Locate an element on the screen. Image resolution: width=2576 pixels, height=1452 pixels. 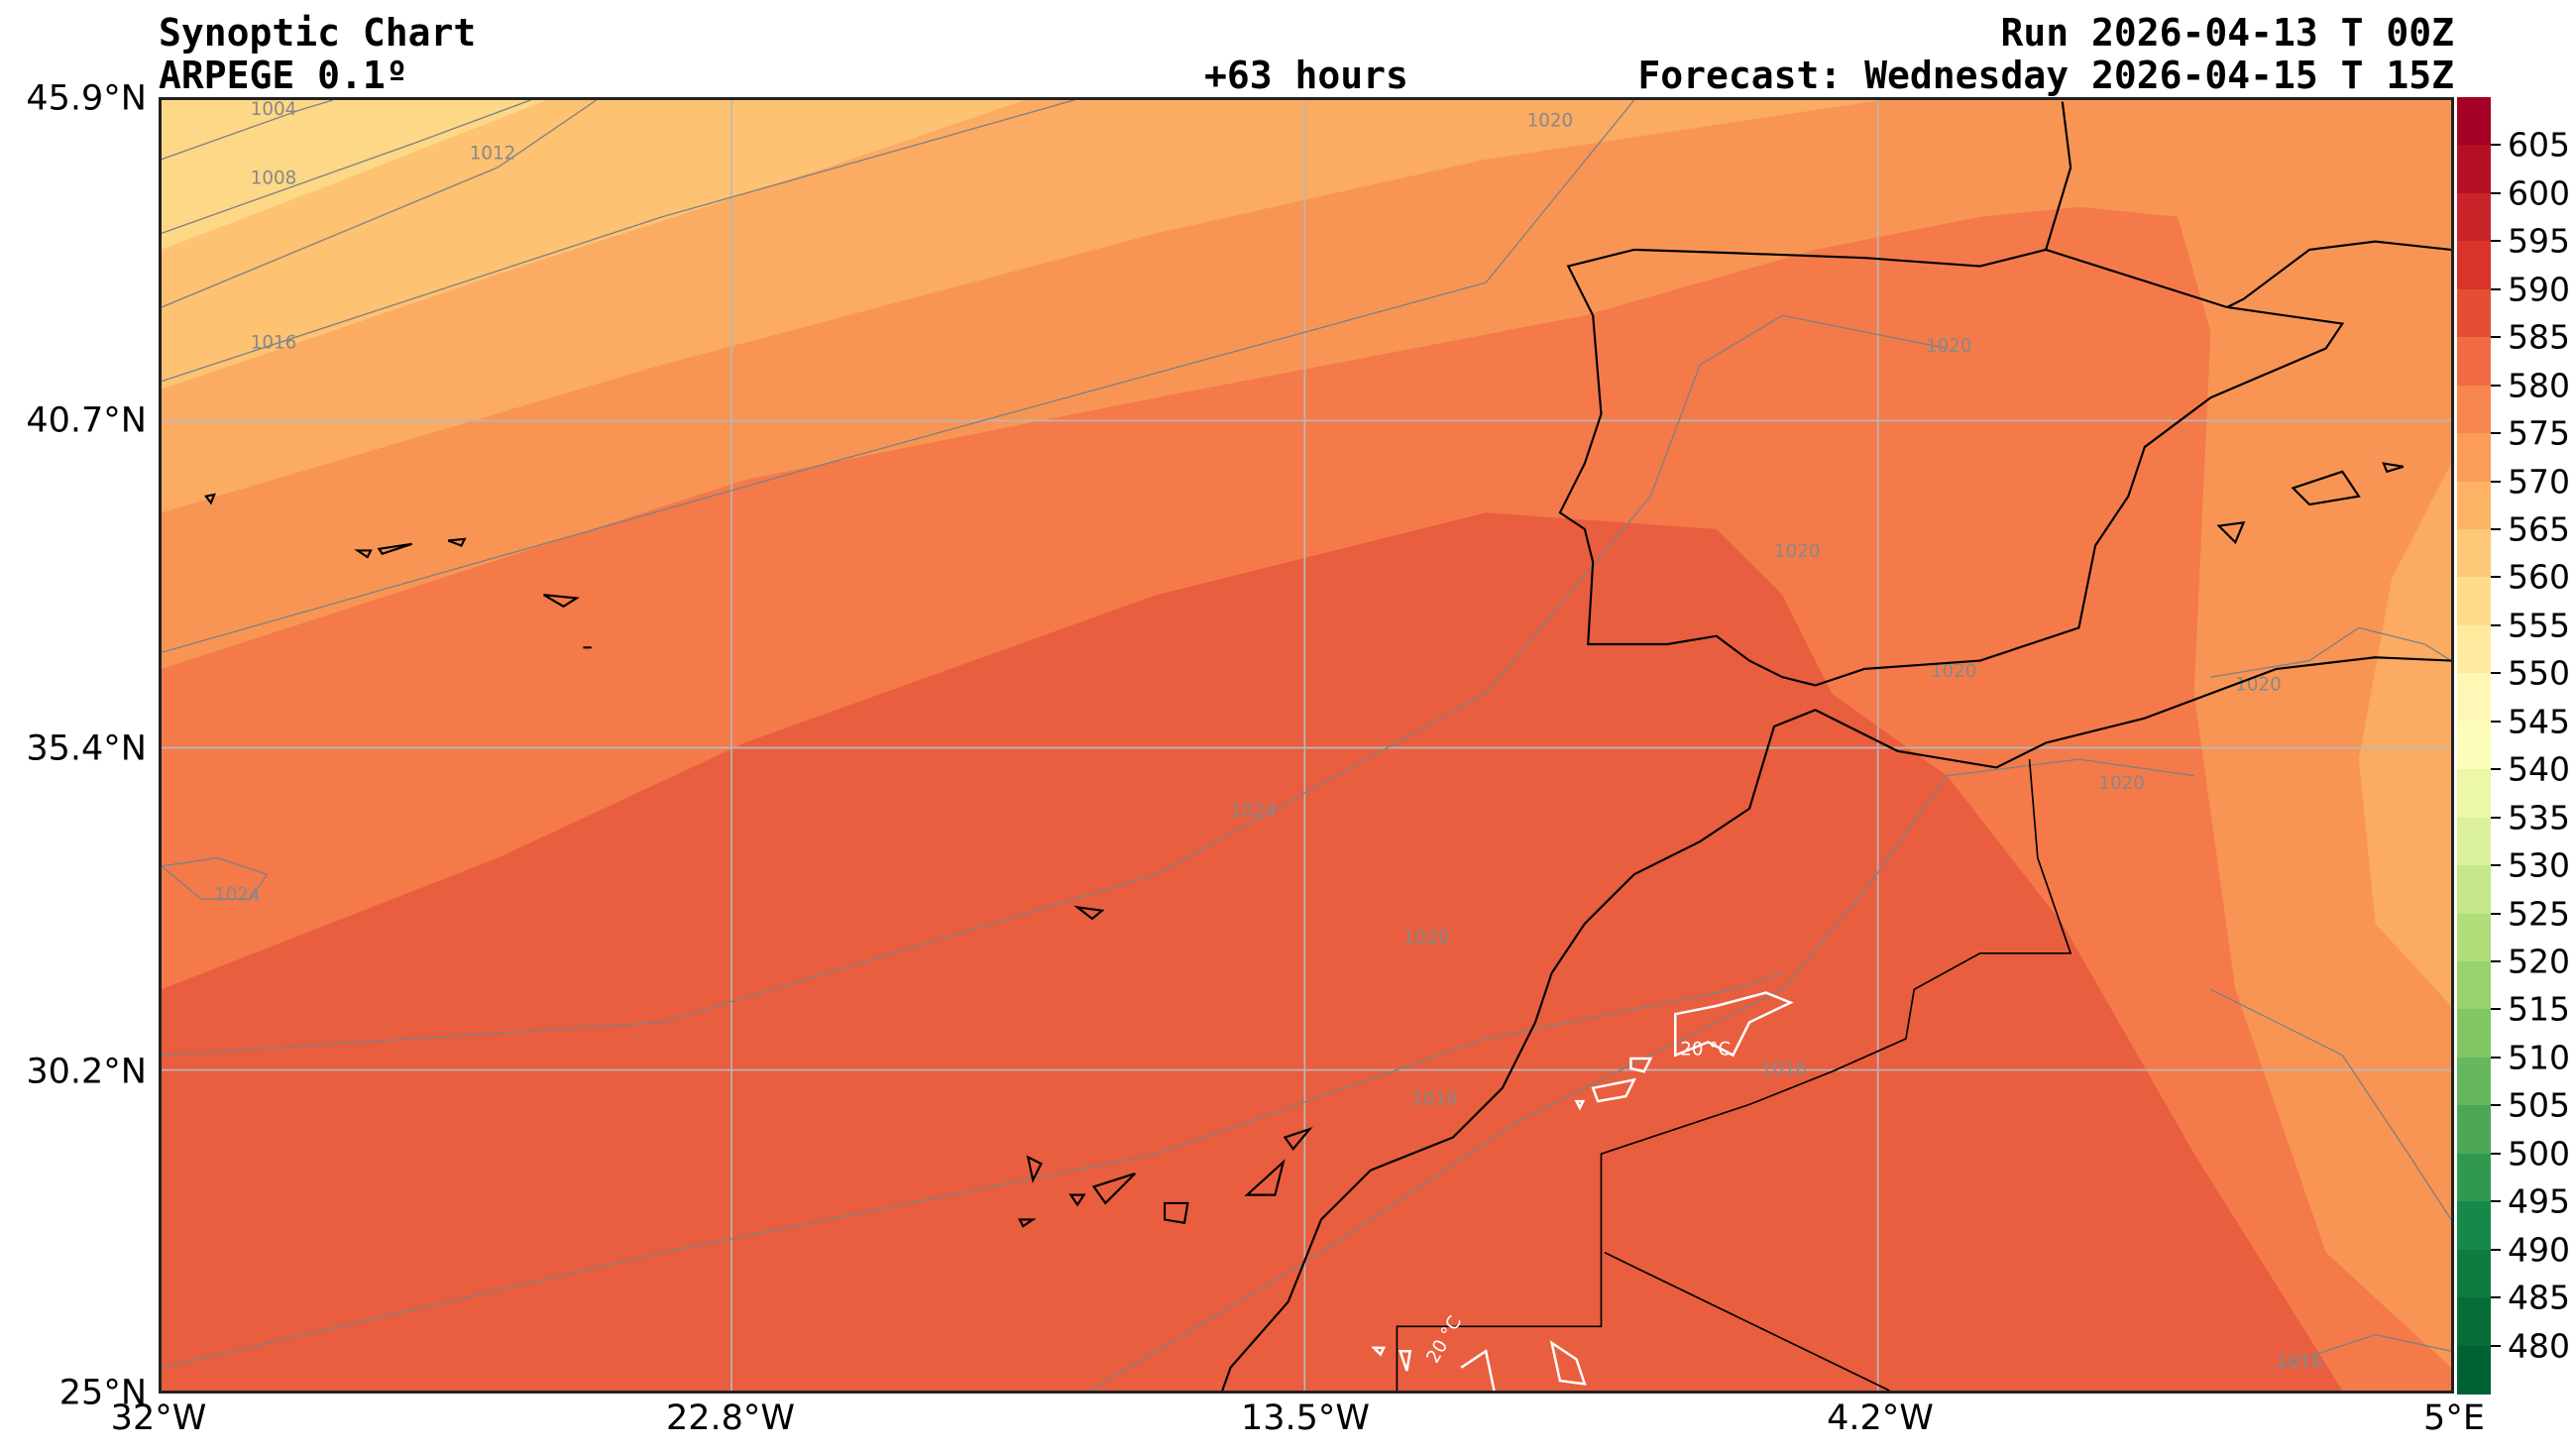
colorbar-label: 510 is located at coordinates (2539, 1057).